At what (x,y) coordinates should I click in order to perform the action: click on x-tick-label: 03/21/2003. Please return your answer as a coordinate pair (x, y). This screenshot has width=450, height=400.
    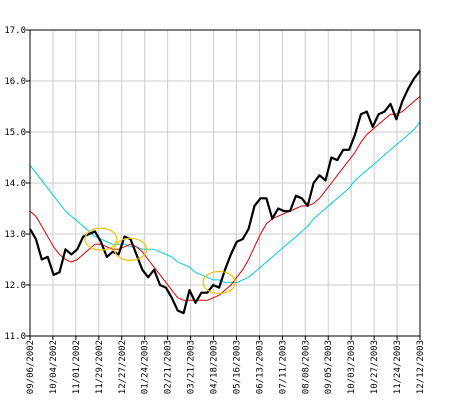
    Looking at the image, I should click on (192, 367).